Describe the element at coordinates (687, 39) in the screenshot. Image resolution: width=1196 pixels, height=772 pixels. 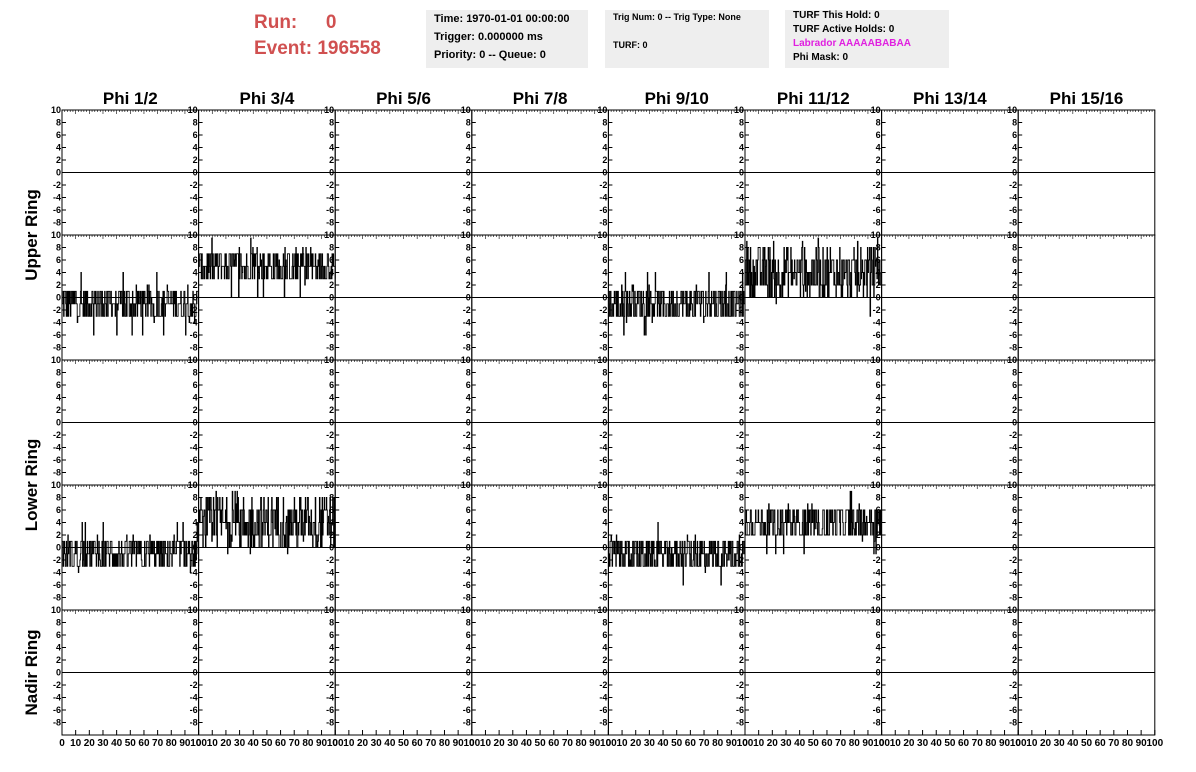
I see `trig-info-box: Trig Num: 0 -- Trig Type: None TURF: 0` at that location.